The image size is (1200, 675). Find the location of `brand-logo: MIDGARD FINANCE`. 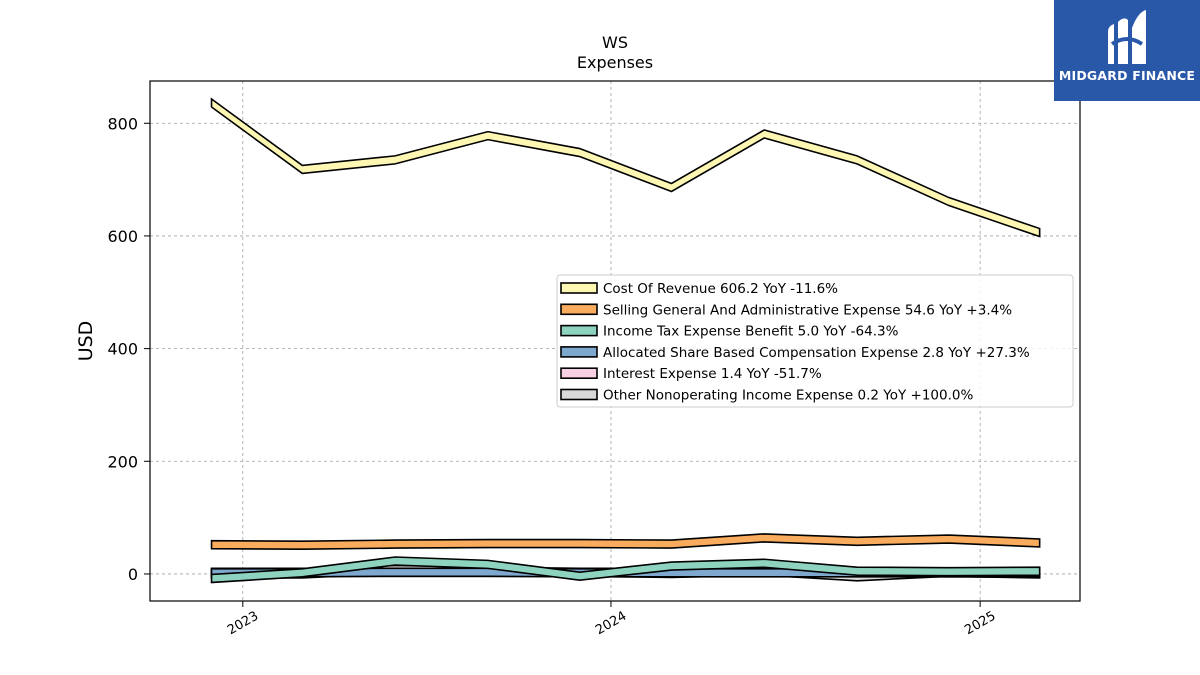

brand-logo: MIDGARD FINANCE is located at coordinates (1127, 50).